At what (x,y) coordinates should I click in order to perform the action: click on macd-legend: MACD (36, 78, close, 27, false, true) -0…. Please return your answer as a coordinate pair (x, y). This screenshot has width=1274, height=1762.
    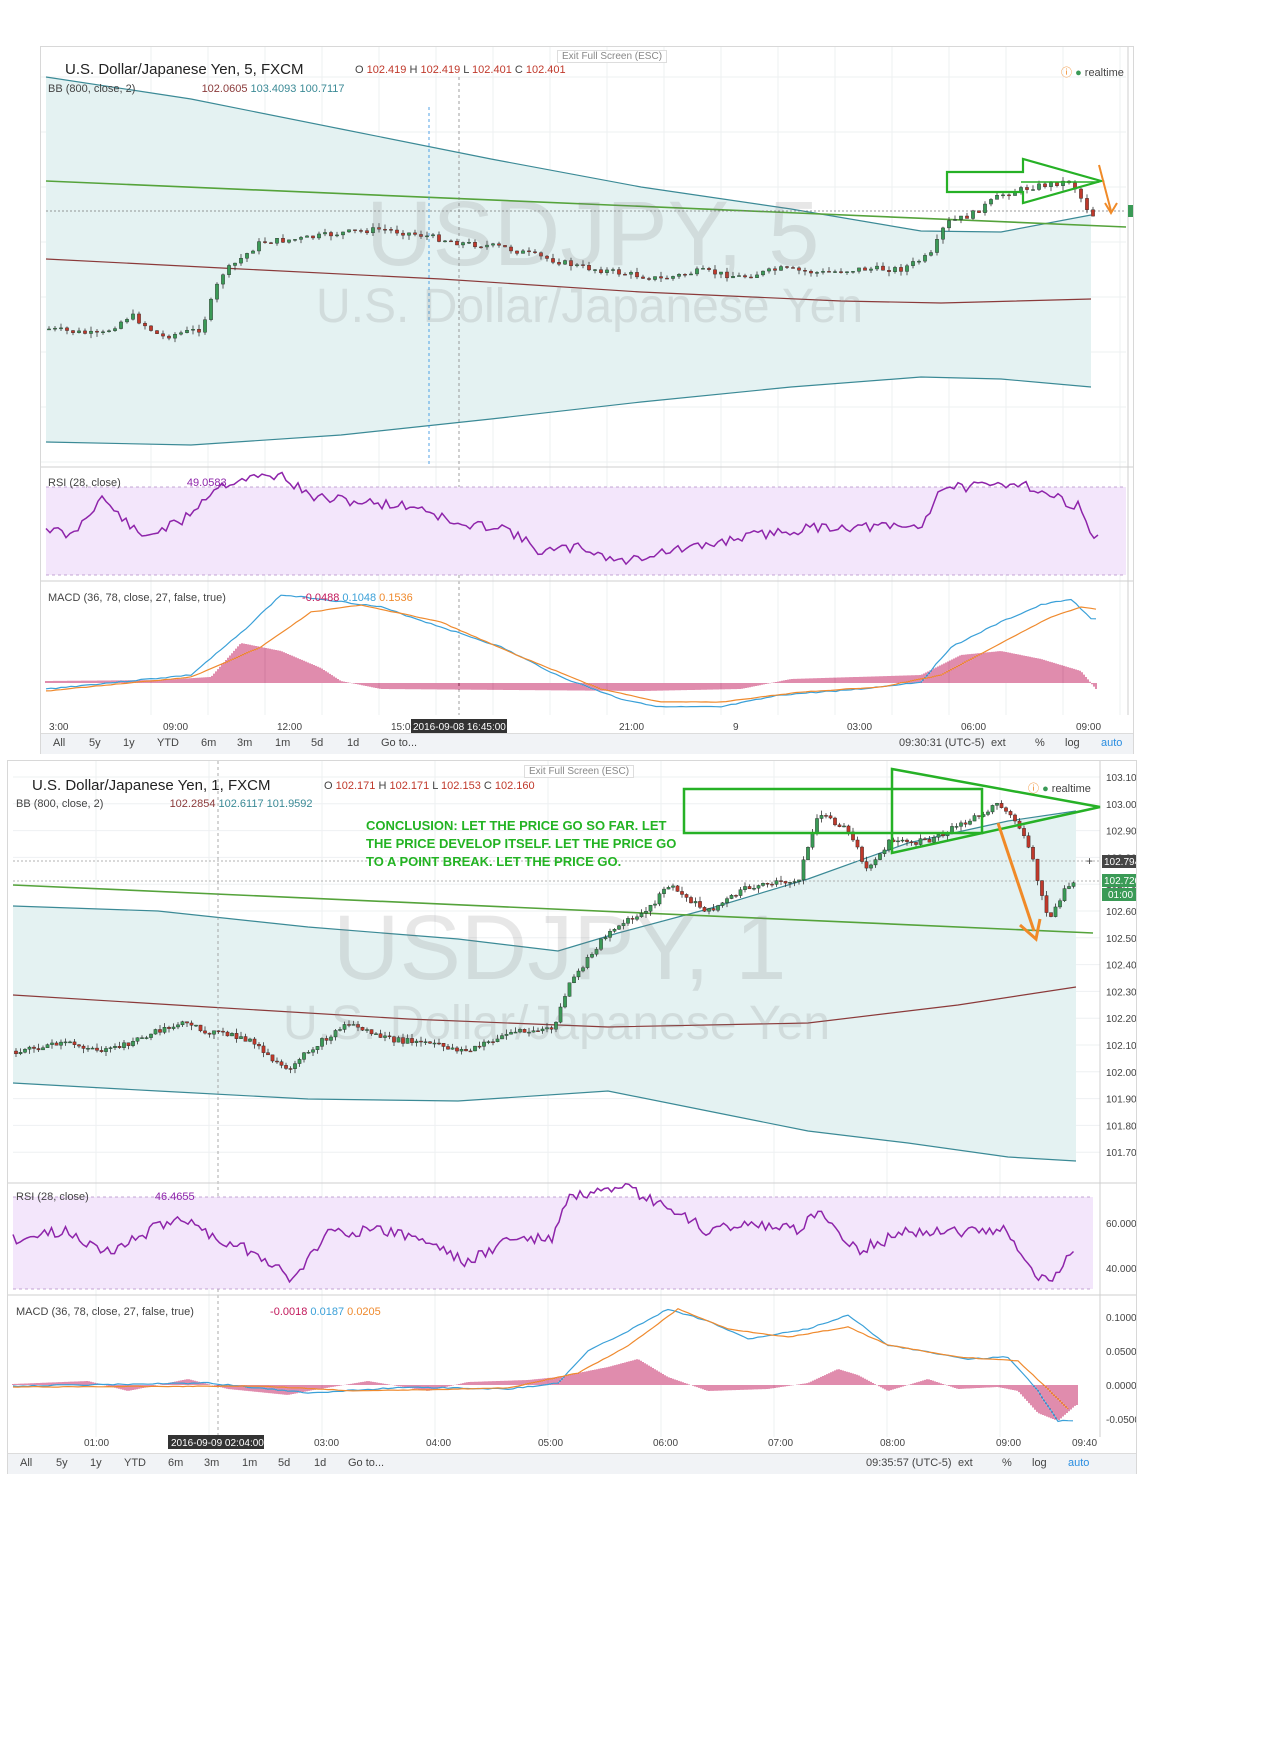
    Looking at the image, I should click on (230, 598).